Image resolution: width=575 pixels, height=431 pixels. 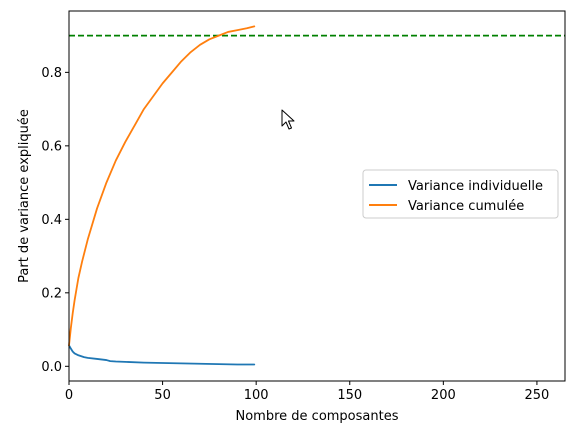 I want to click on x-tick-label: 100, so click(x=256, y=395).